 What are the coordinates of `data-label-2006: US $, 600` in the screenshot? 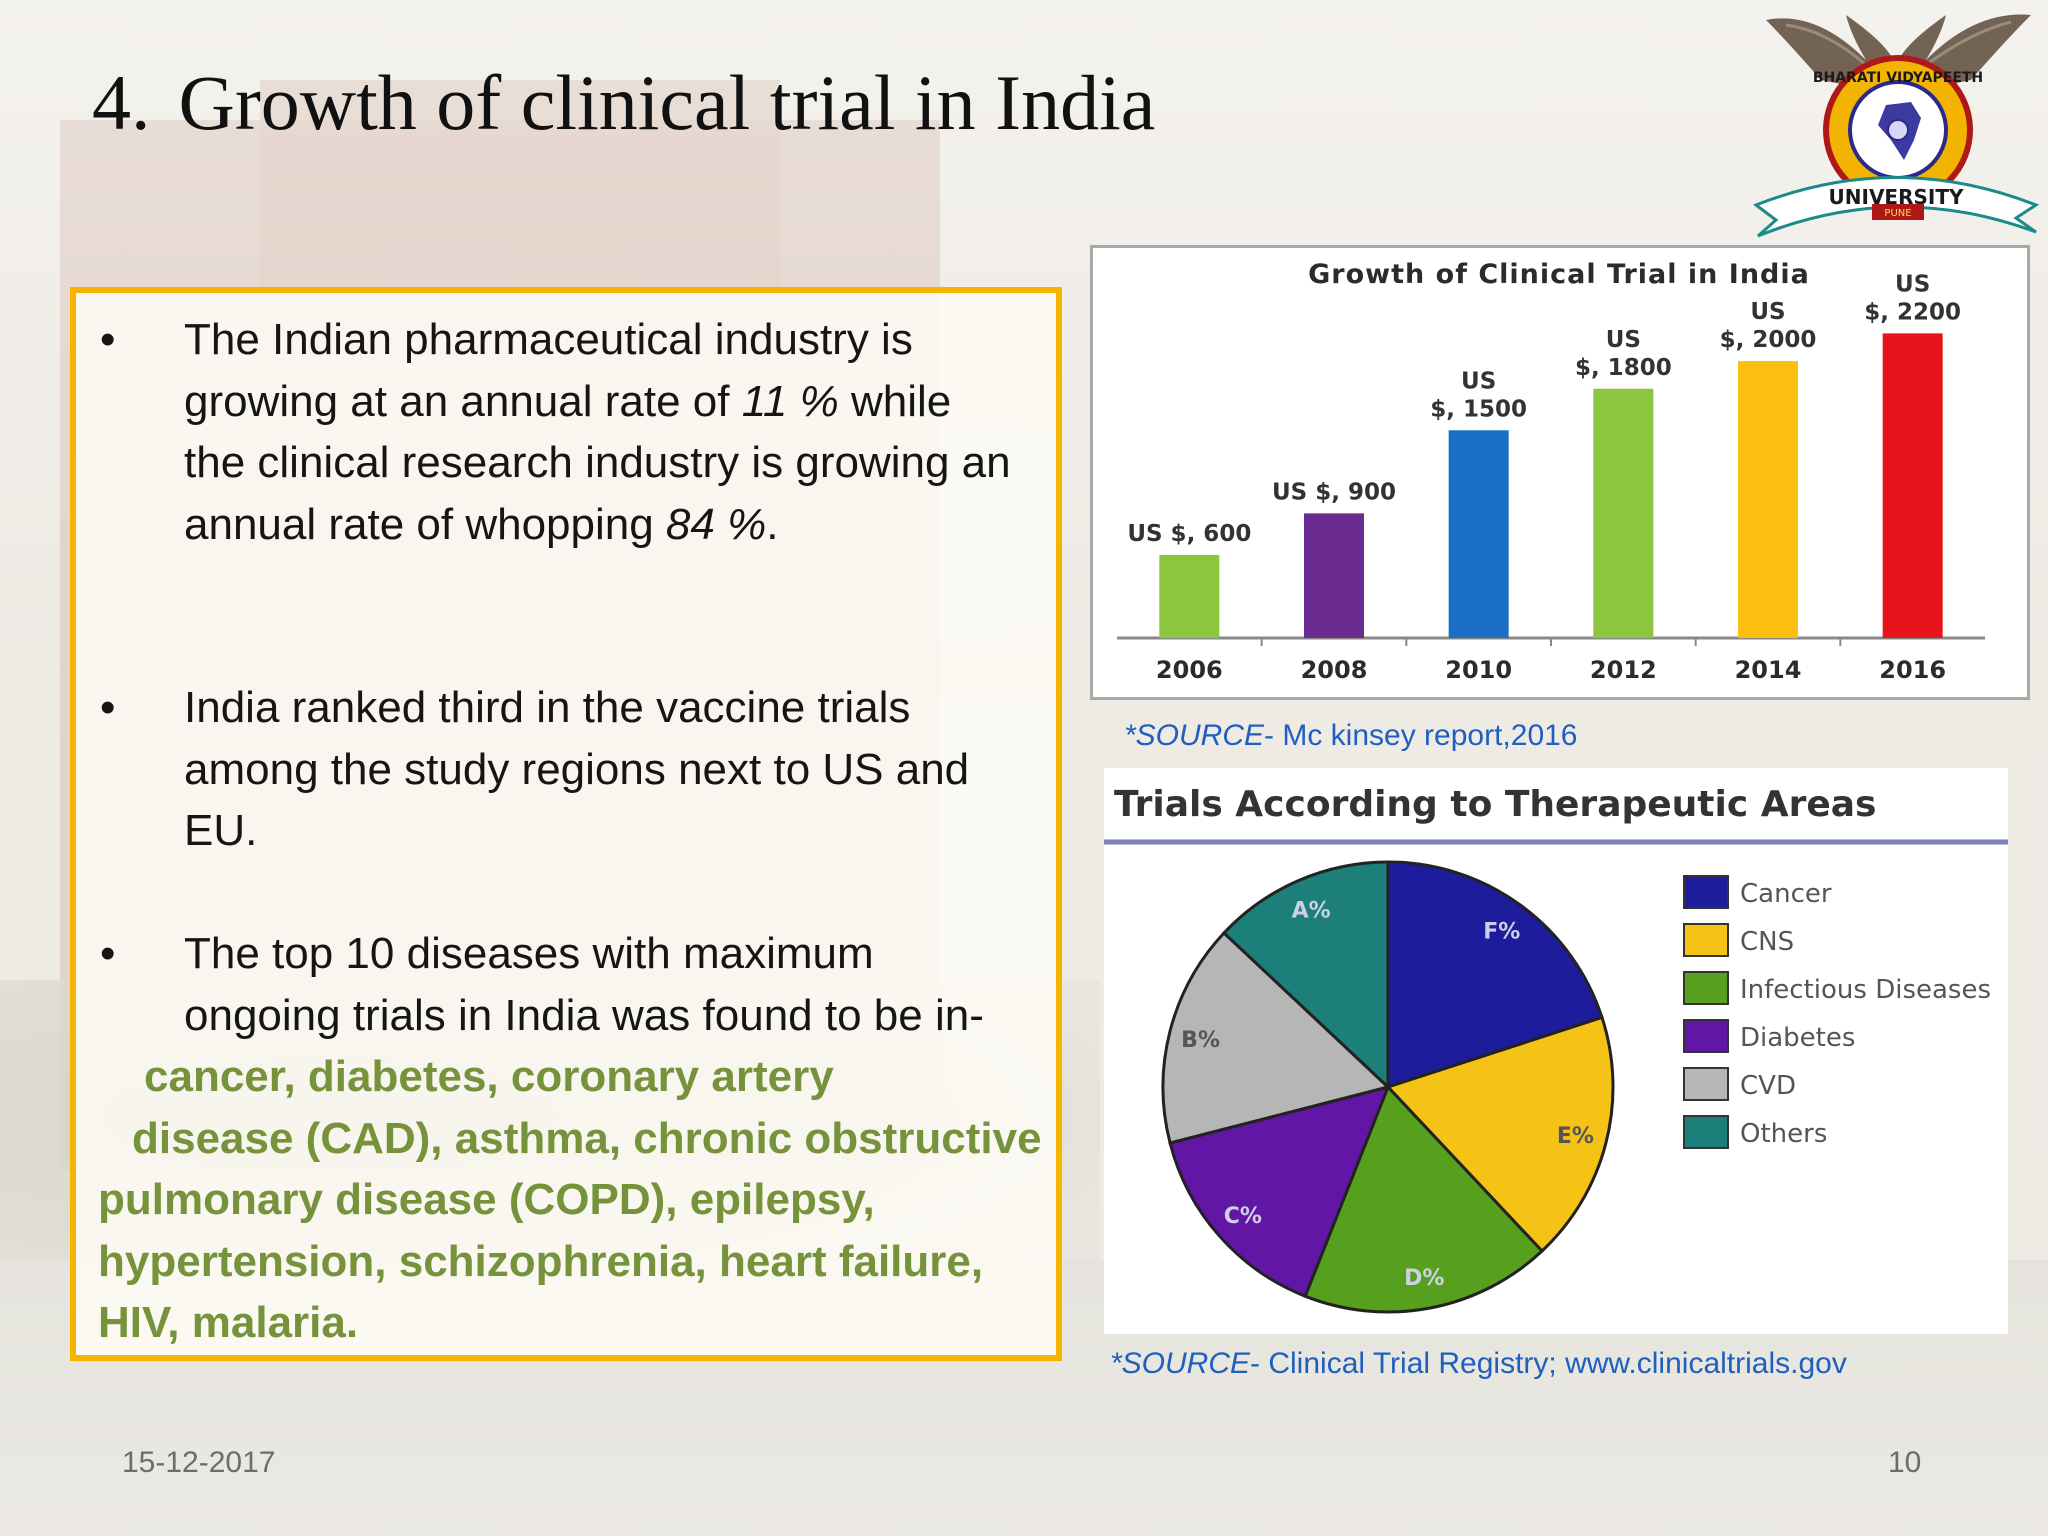 It's located at (1189, 534).